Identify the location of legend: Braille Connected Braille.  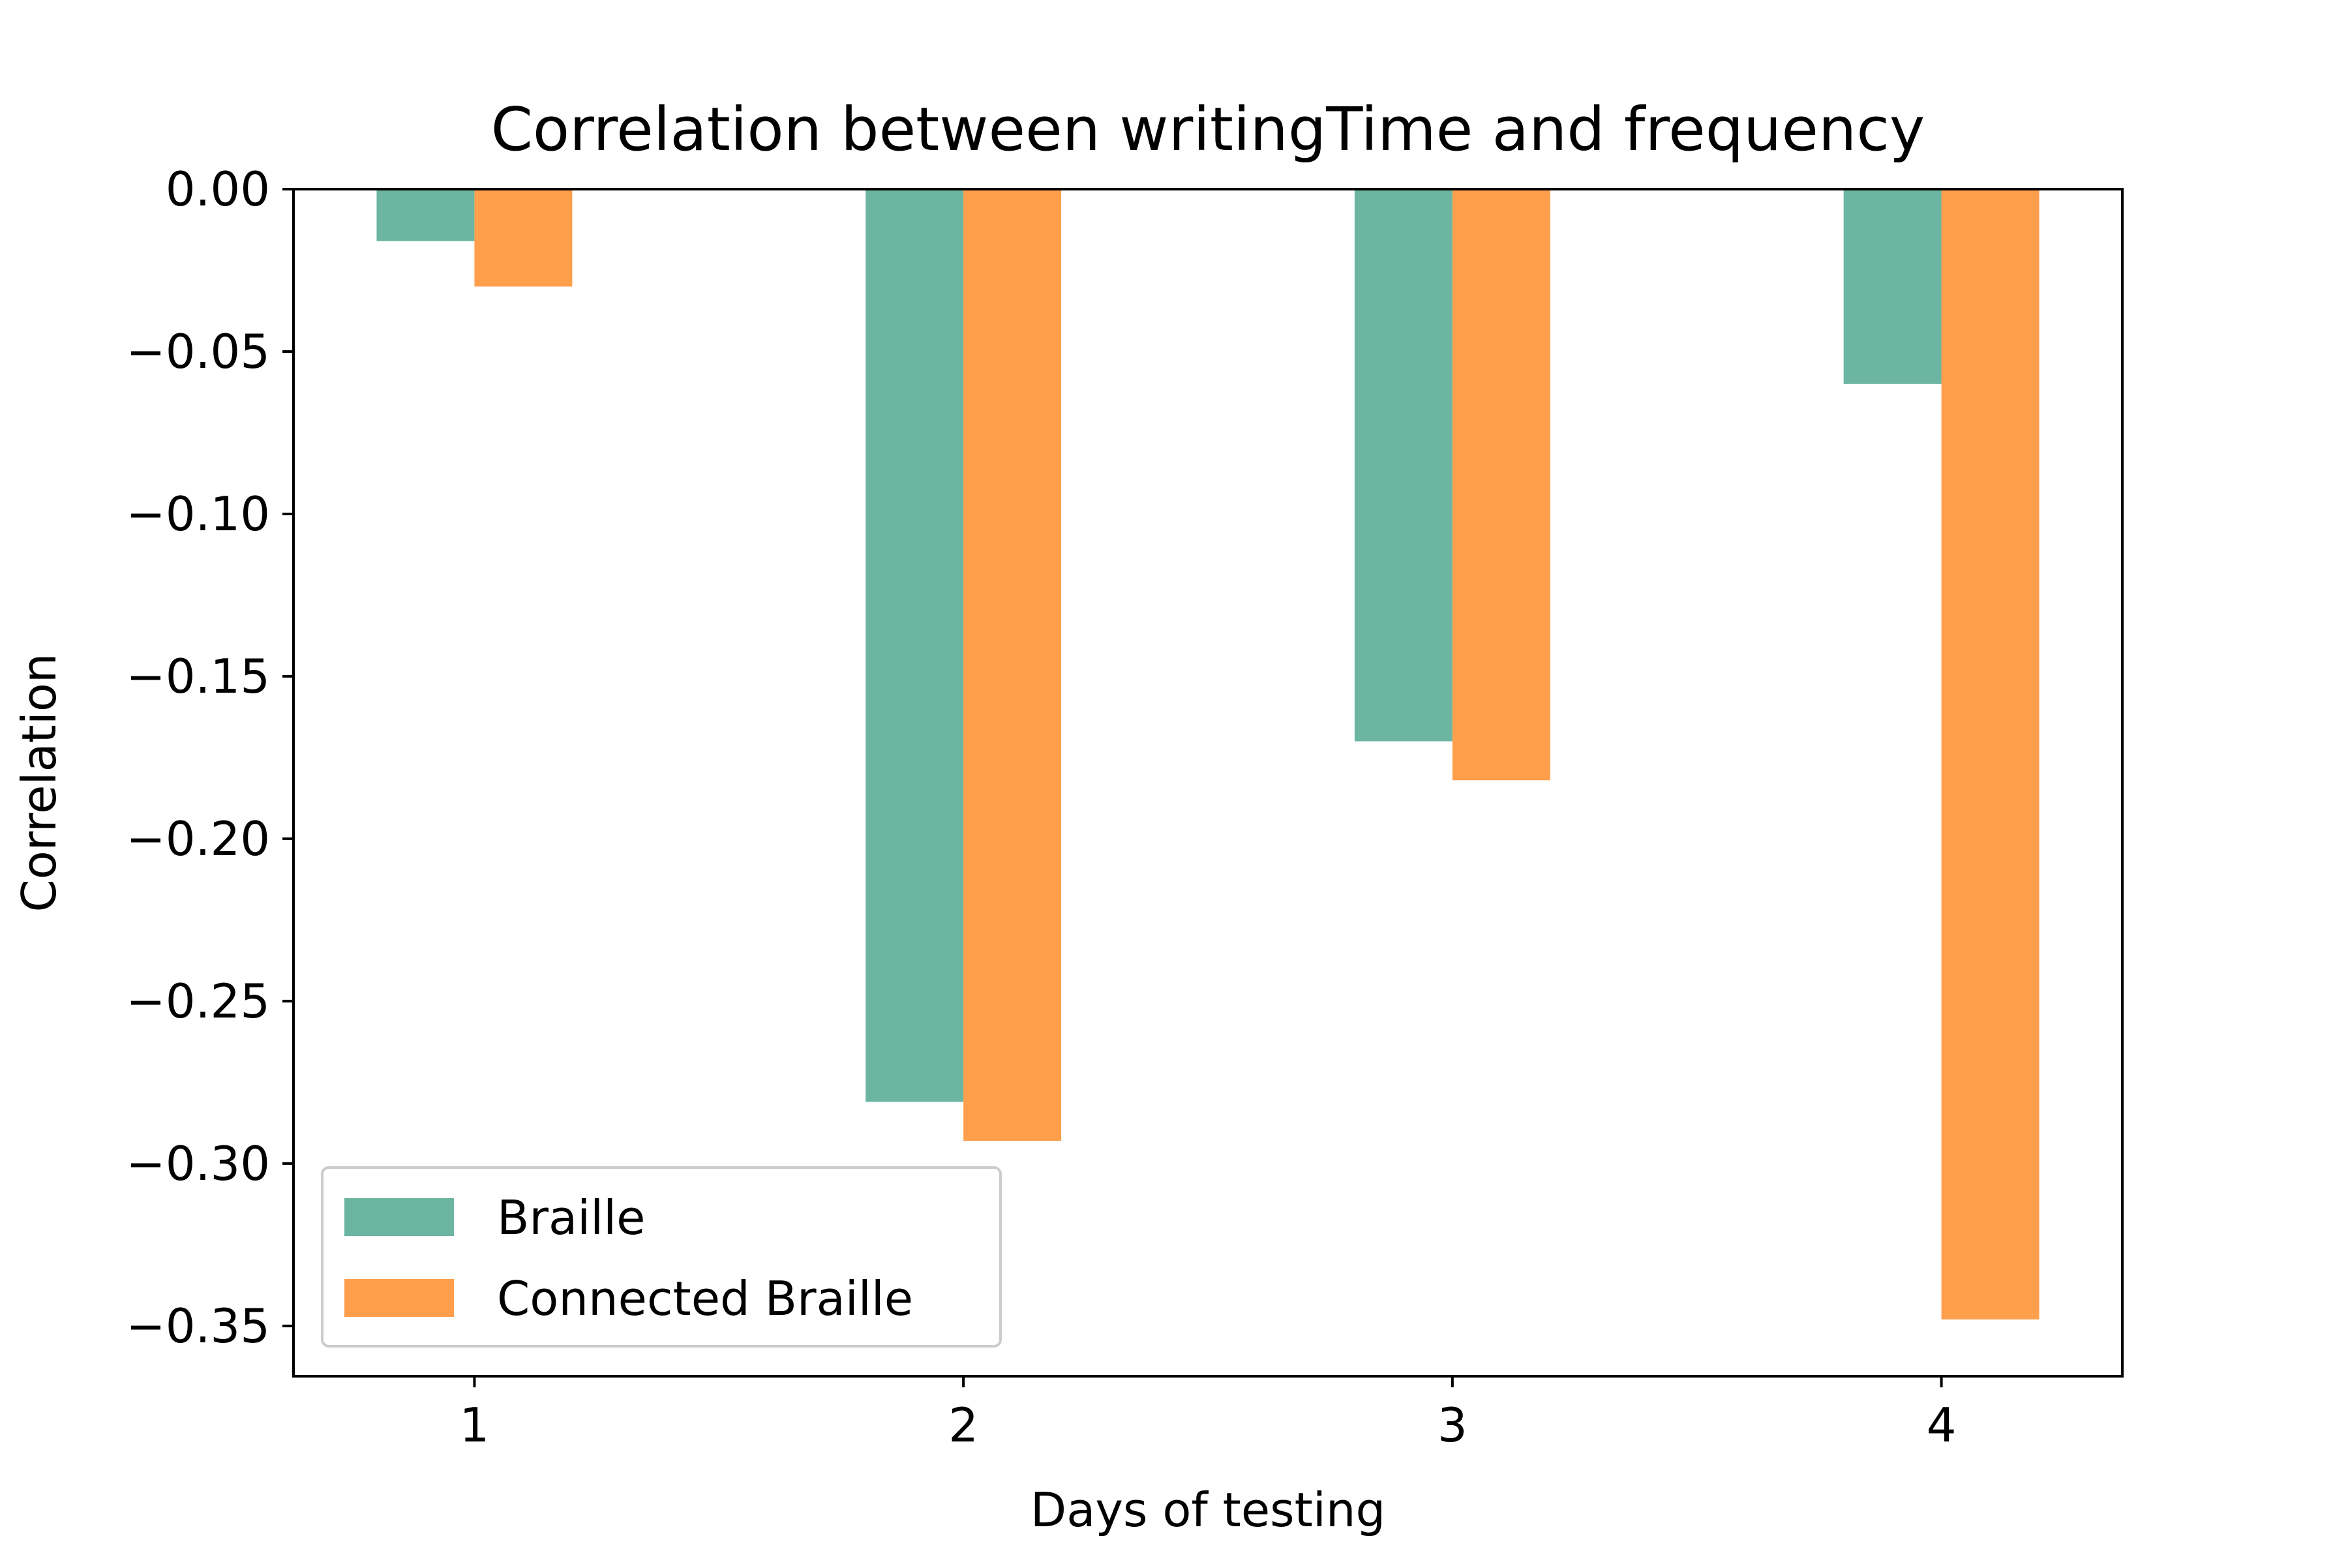
(662, 1257).